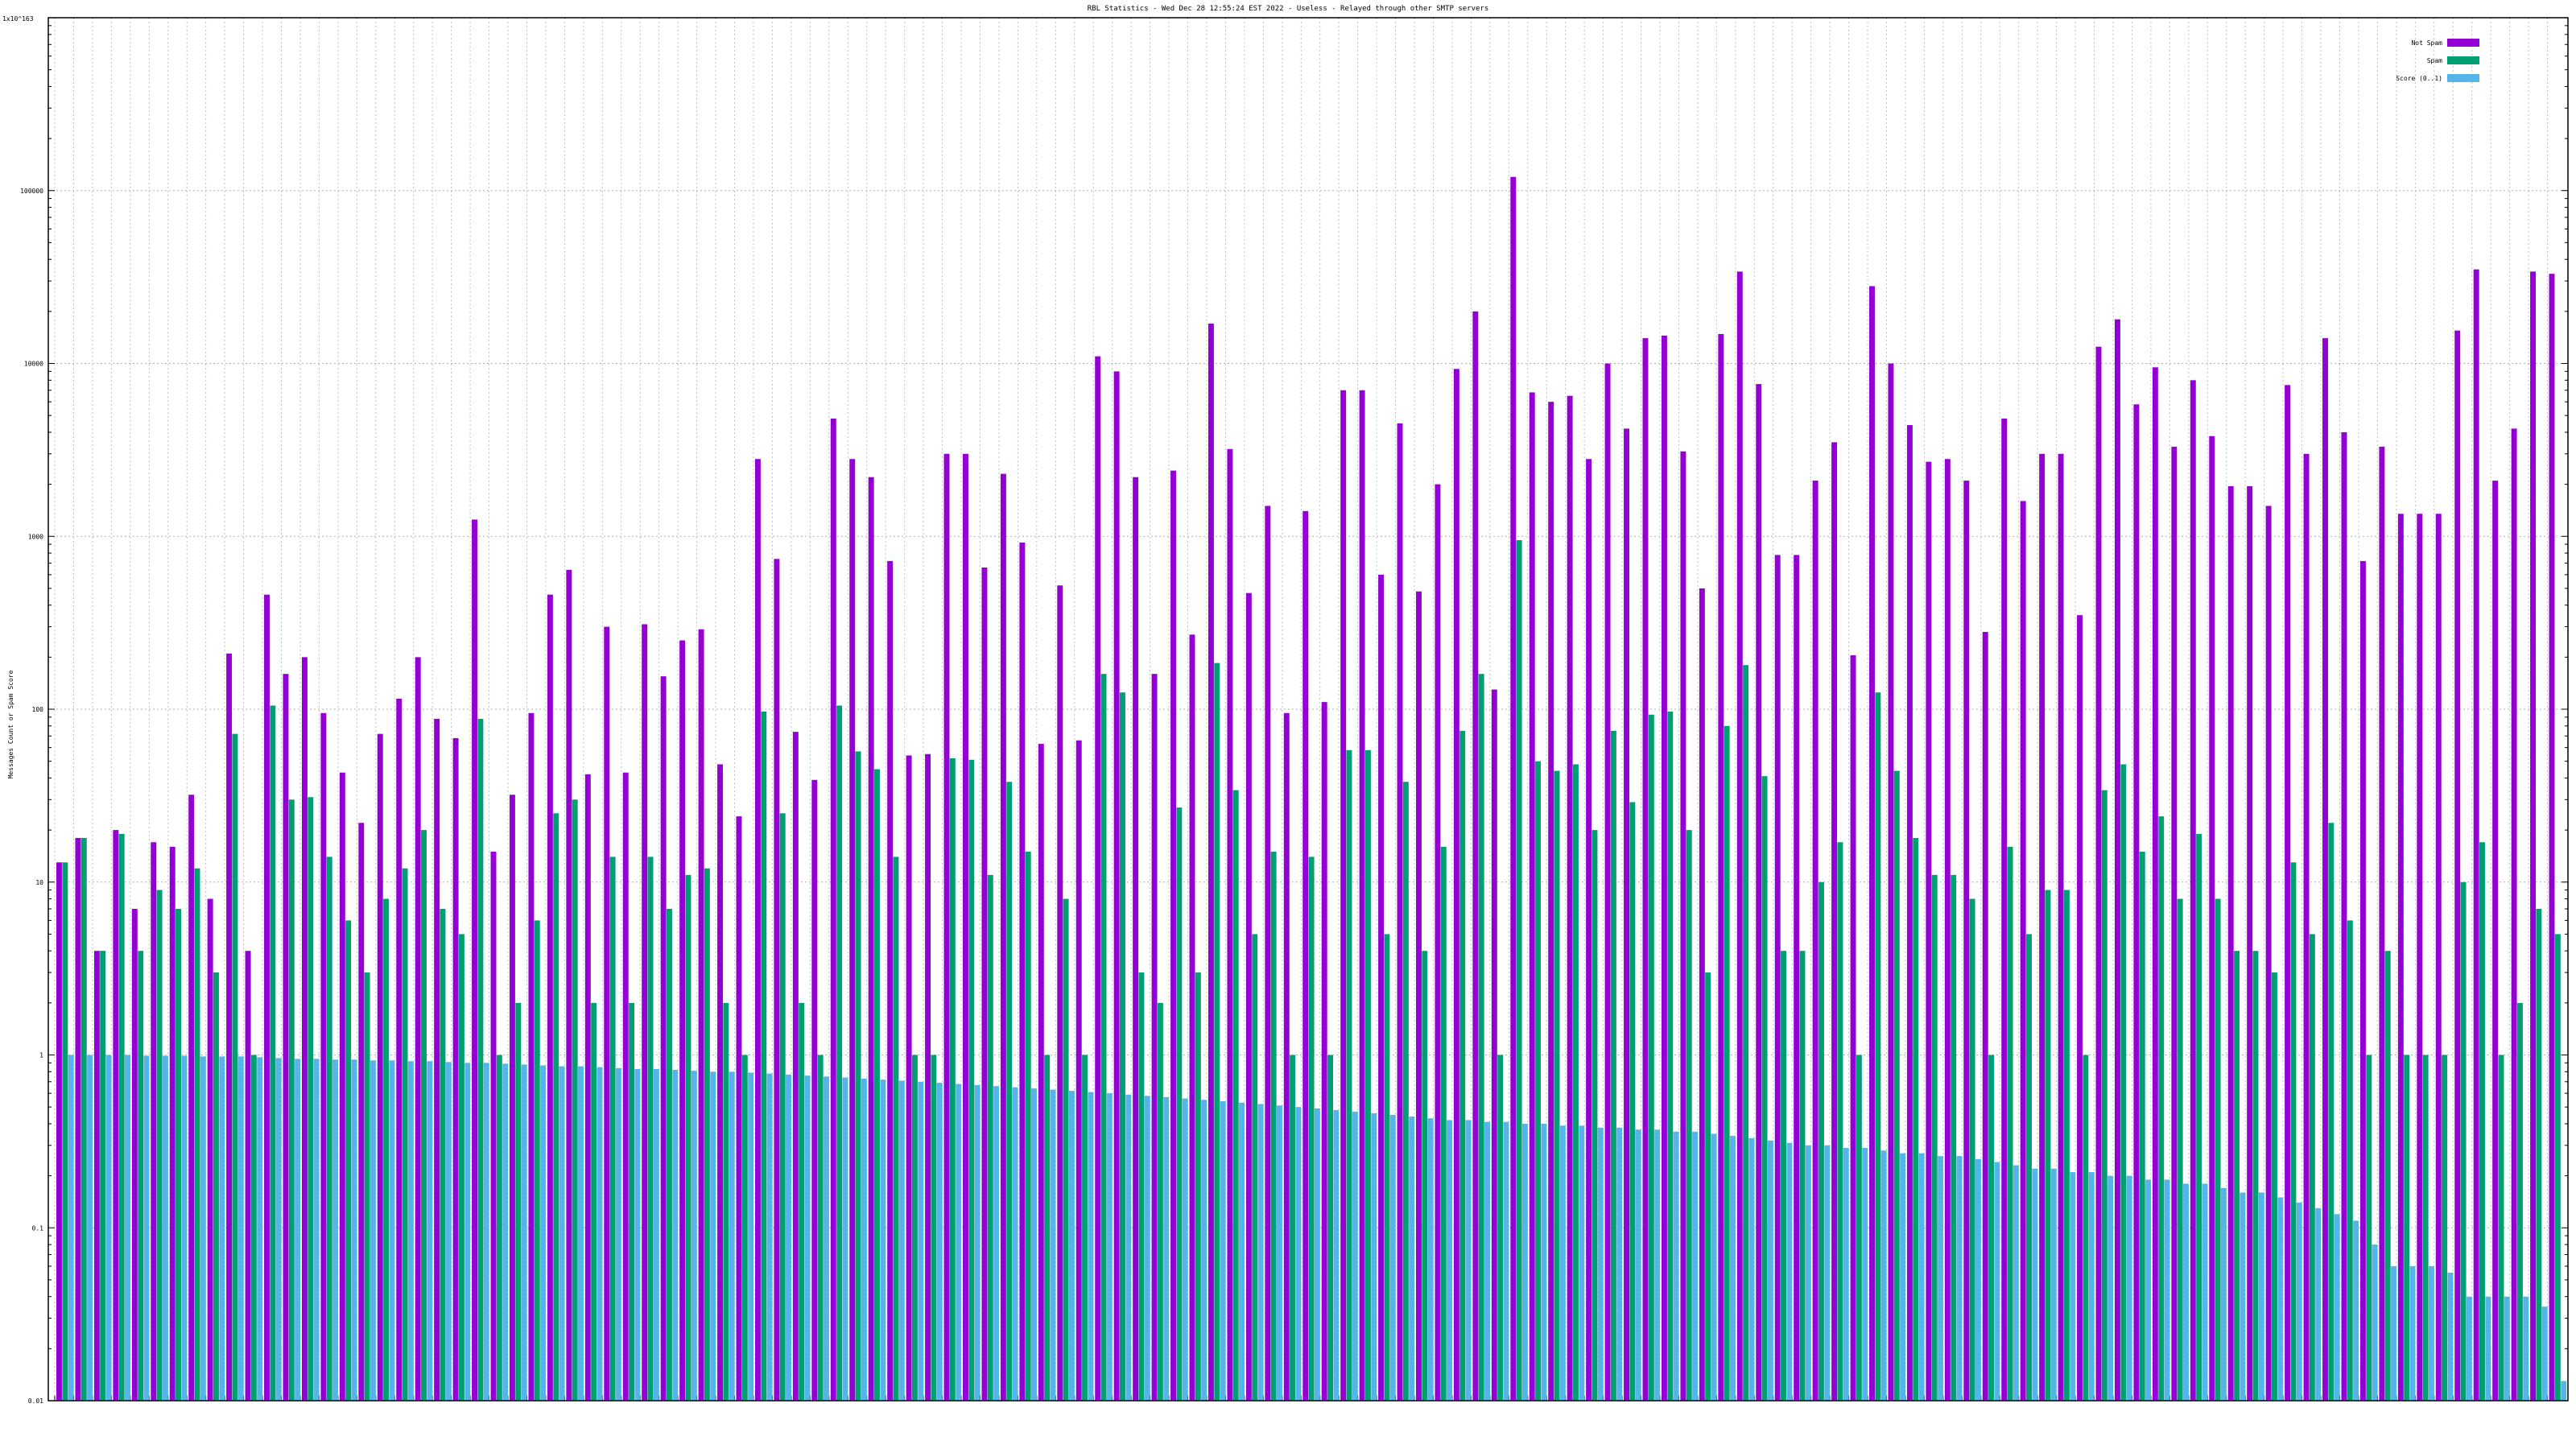  Describe the element at coordinates (10, 724) in the screenshot. I see `y-axis-label: Messages Count or Spam Score` at that location.